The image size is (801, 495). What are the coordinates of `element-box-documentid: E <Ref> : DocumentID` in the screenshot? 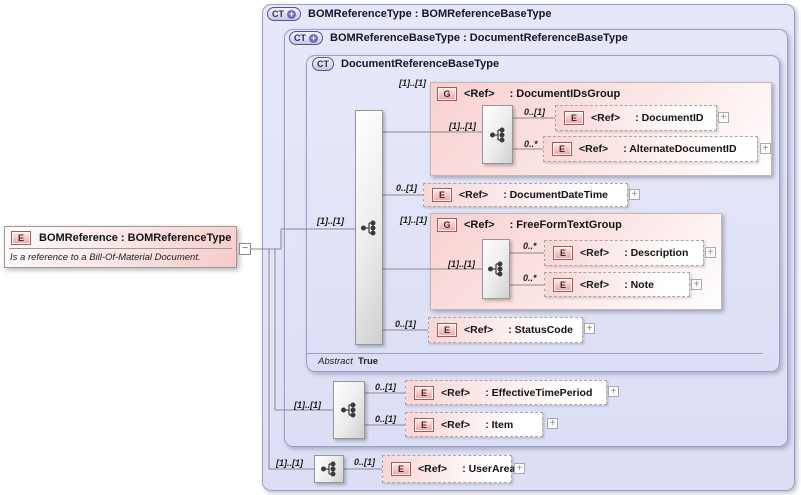 It's located at (636, 118).